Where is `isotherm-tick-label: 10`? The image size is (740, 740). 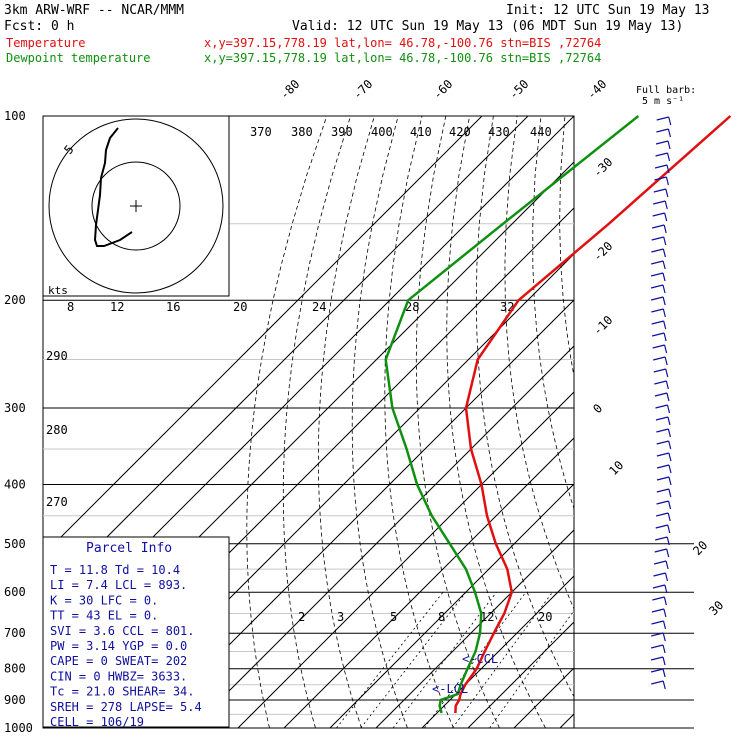 isotherm-tick-label: 10 is located at coordinates (616, 468).